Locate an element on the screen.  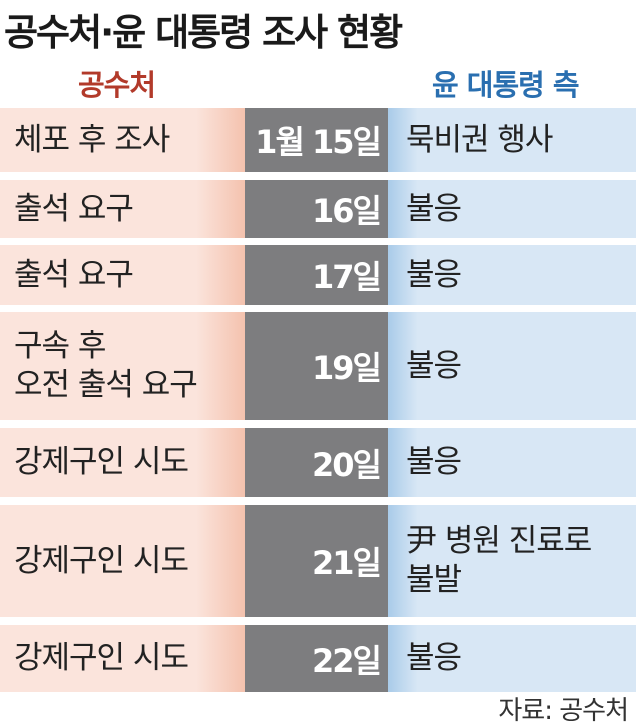
source-note: 자료: 공수처 is located at coordinates (563, 711).